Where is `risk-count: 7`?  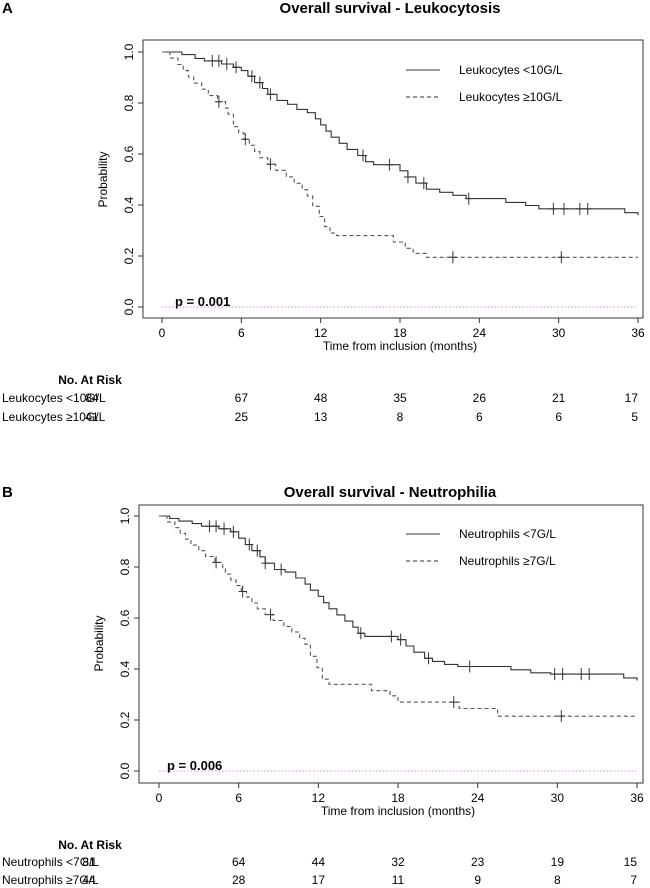
risk-count: 7 is located at coordinates (633, 880).